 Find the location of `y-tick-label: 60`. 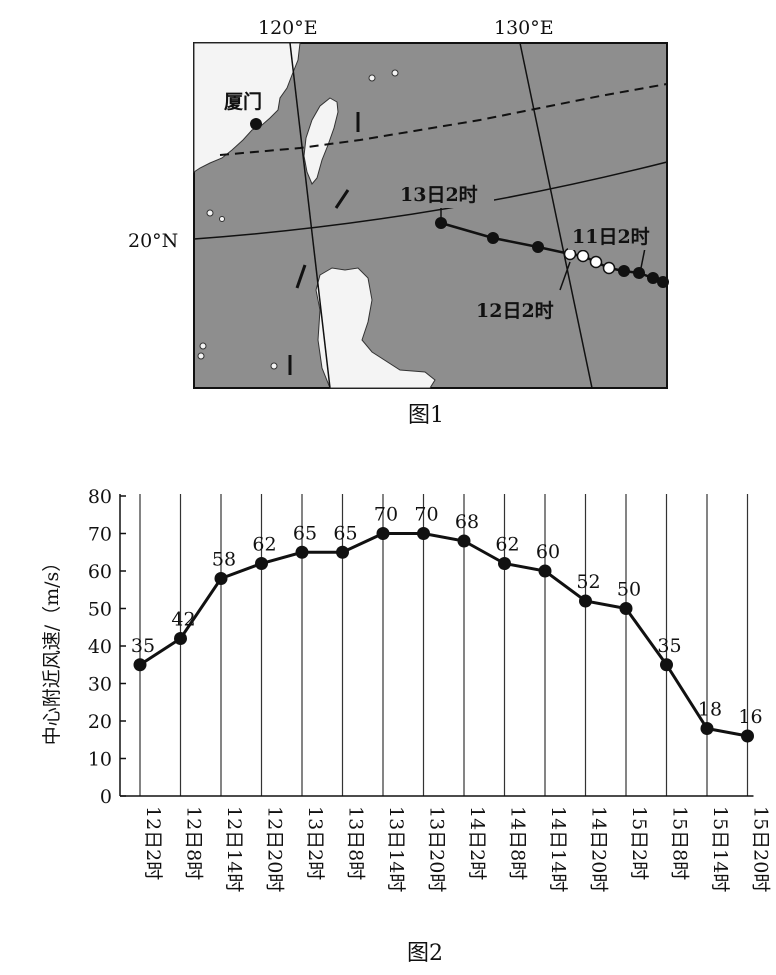

y-tick-label: 60 is located at coordinates (100, 572).